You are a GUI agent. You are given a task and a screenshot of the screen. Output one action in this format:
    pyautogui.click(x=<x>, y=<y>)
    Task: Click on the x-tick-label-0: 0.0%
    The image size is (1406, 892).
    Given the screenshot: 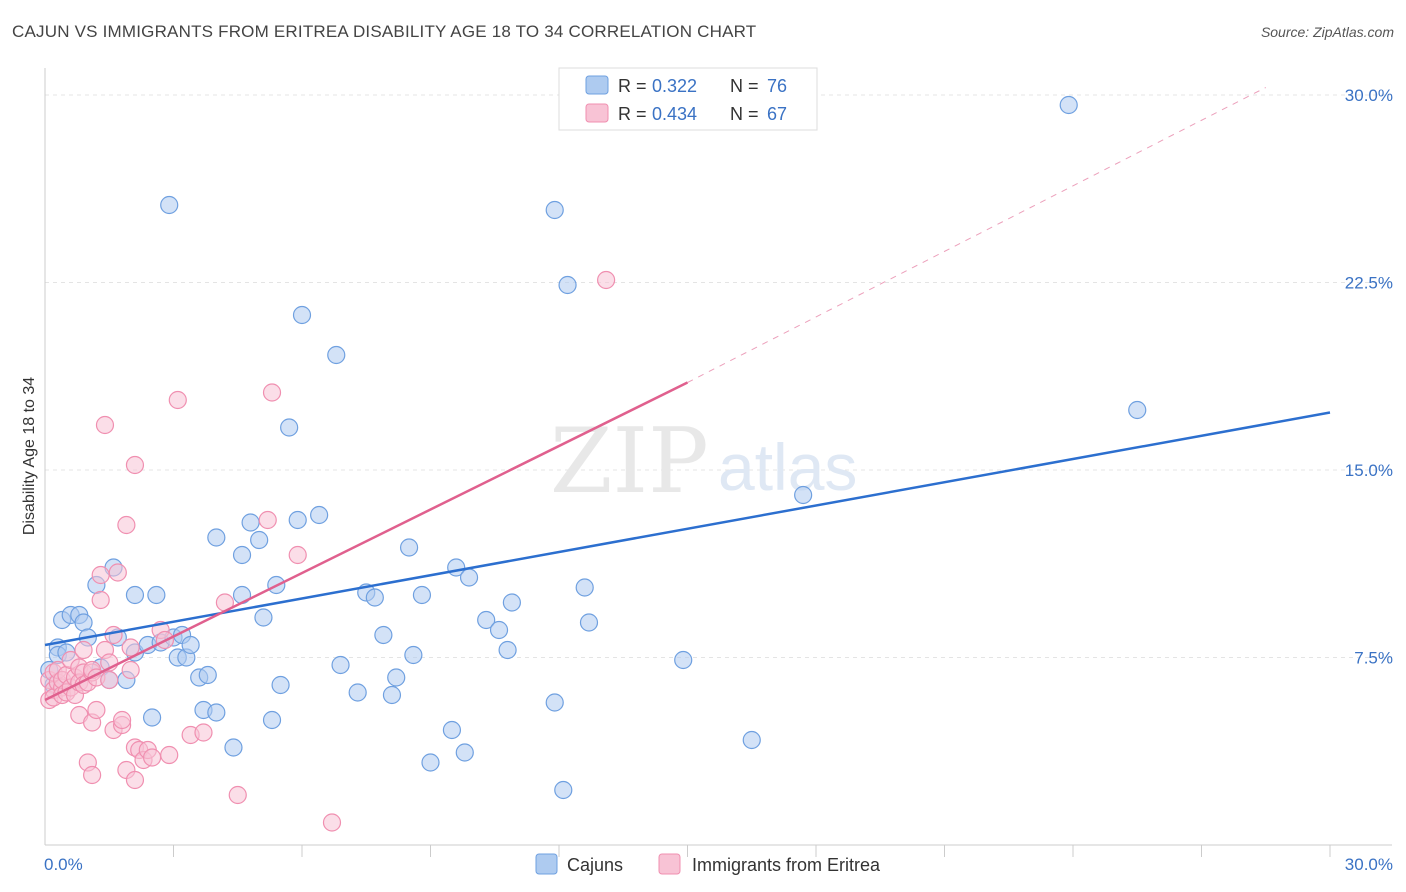 What is the action you would take?
    pyautogui.click(x=63, y=864)
    